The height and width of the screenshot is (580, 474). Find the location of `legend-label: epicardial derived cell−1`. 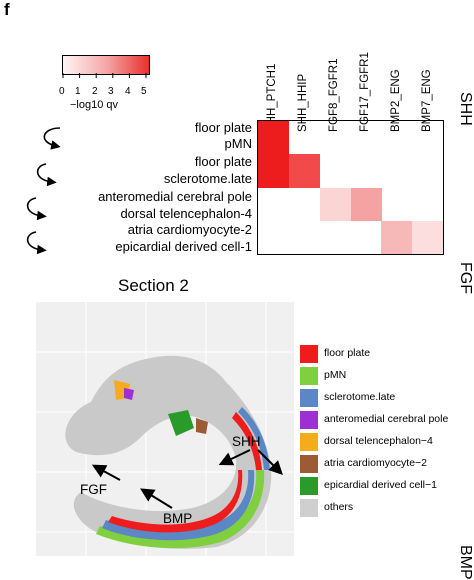

legend-label: epicardial derived cell−1 is located at coordinates (380, 485).